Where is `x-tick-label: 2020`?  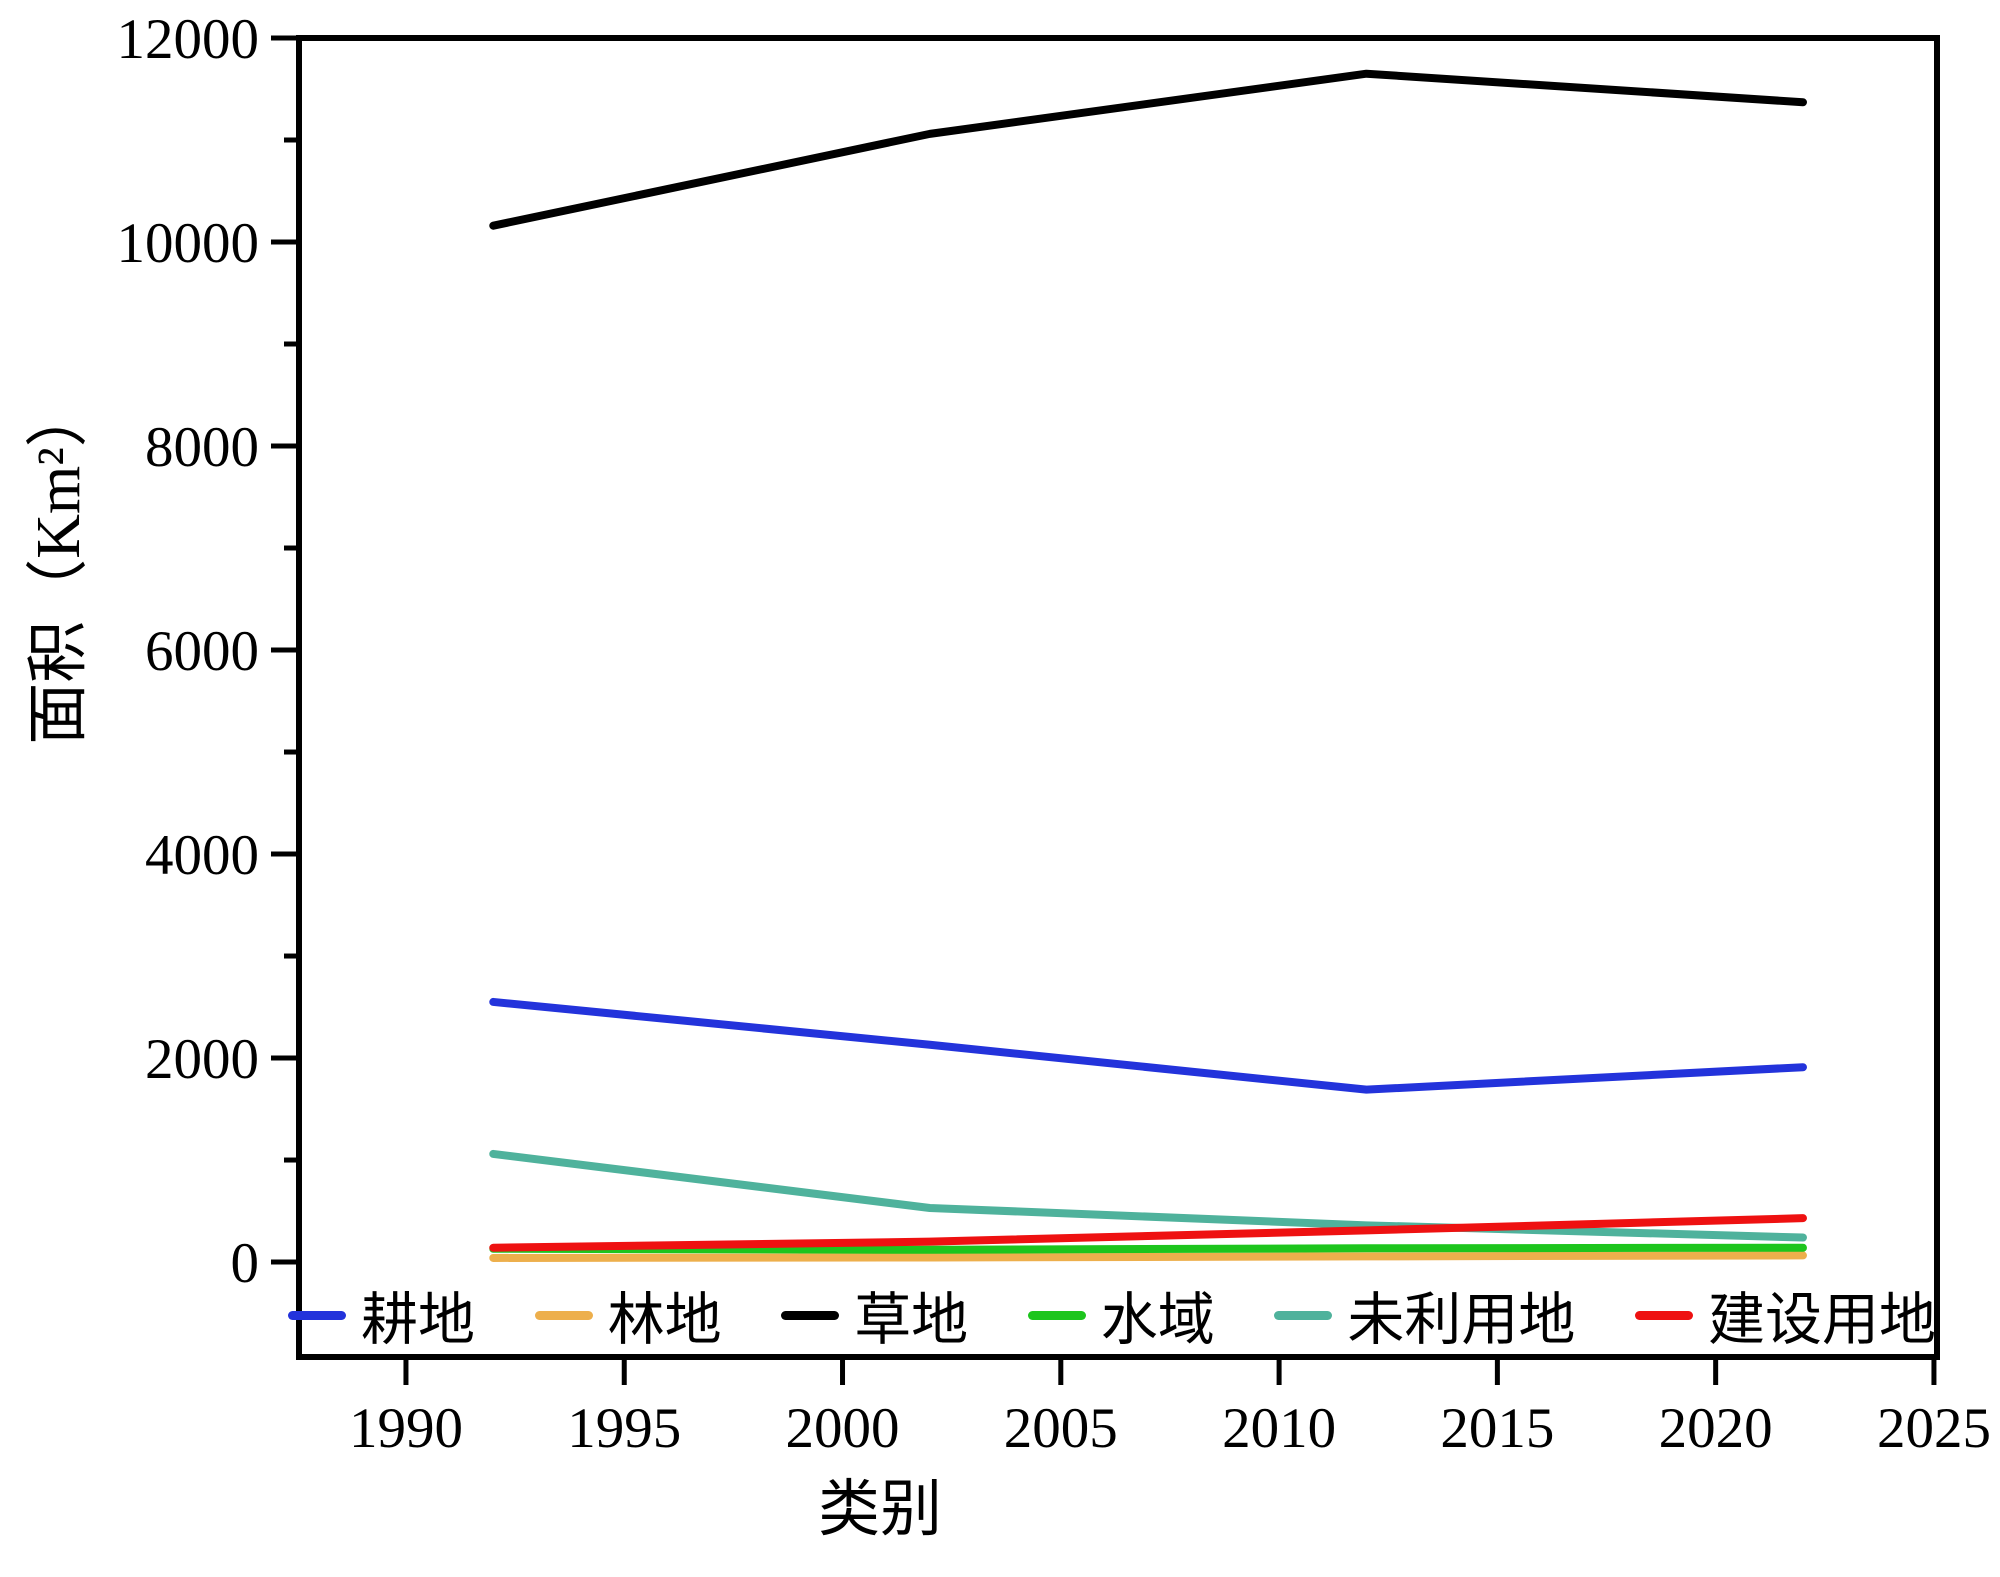
x-tick-label: 2020 is located at coordinates (1716, 1428).